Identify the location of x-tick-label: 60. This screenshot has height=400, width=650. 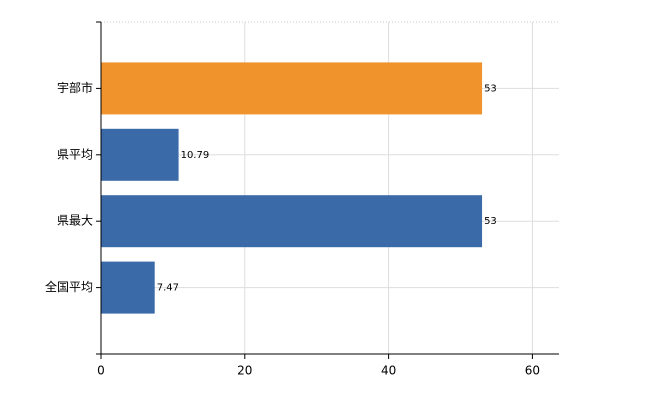
(532, 371).